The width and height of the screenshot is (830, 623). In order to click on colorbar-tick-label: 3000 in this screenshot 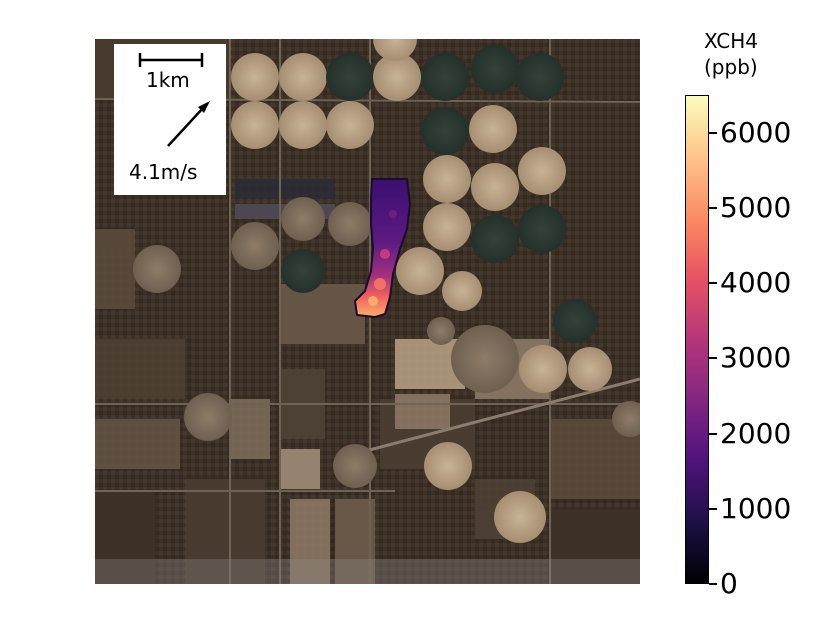, I will do `click(756, 358)`.